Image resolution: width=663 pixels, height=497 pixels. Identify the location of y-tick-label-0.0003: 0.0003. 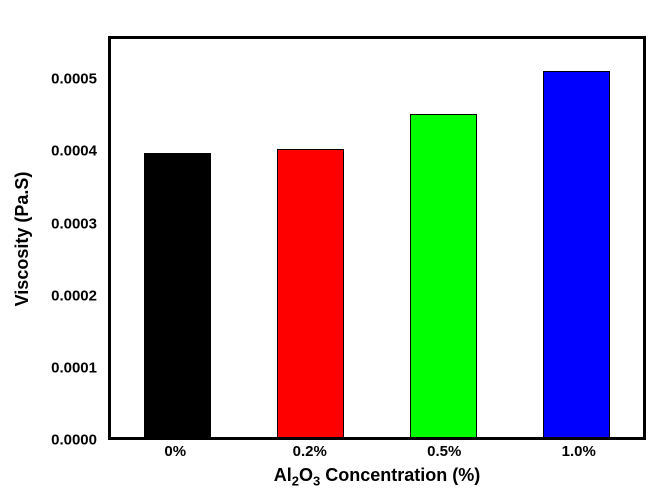
(74, 224).